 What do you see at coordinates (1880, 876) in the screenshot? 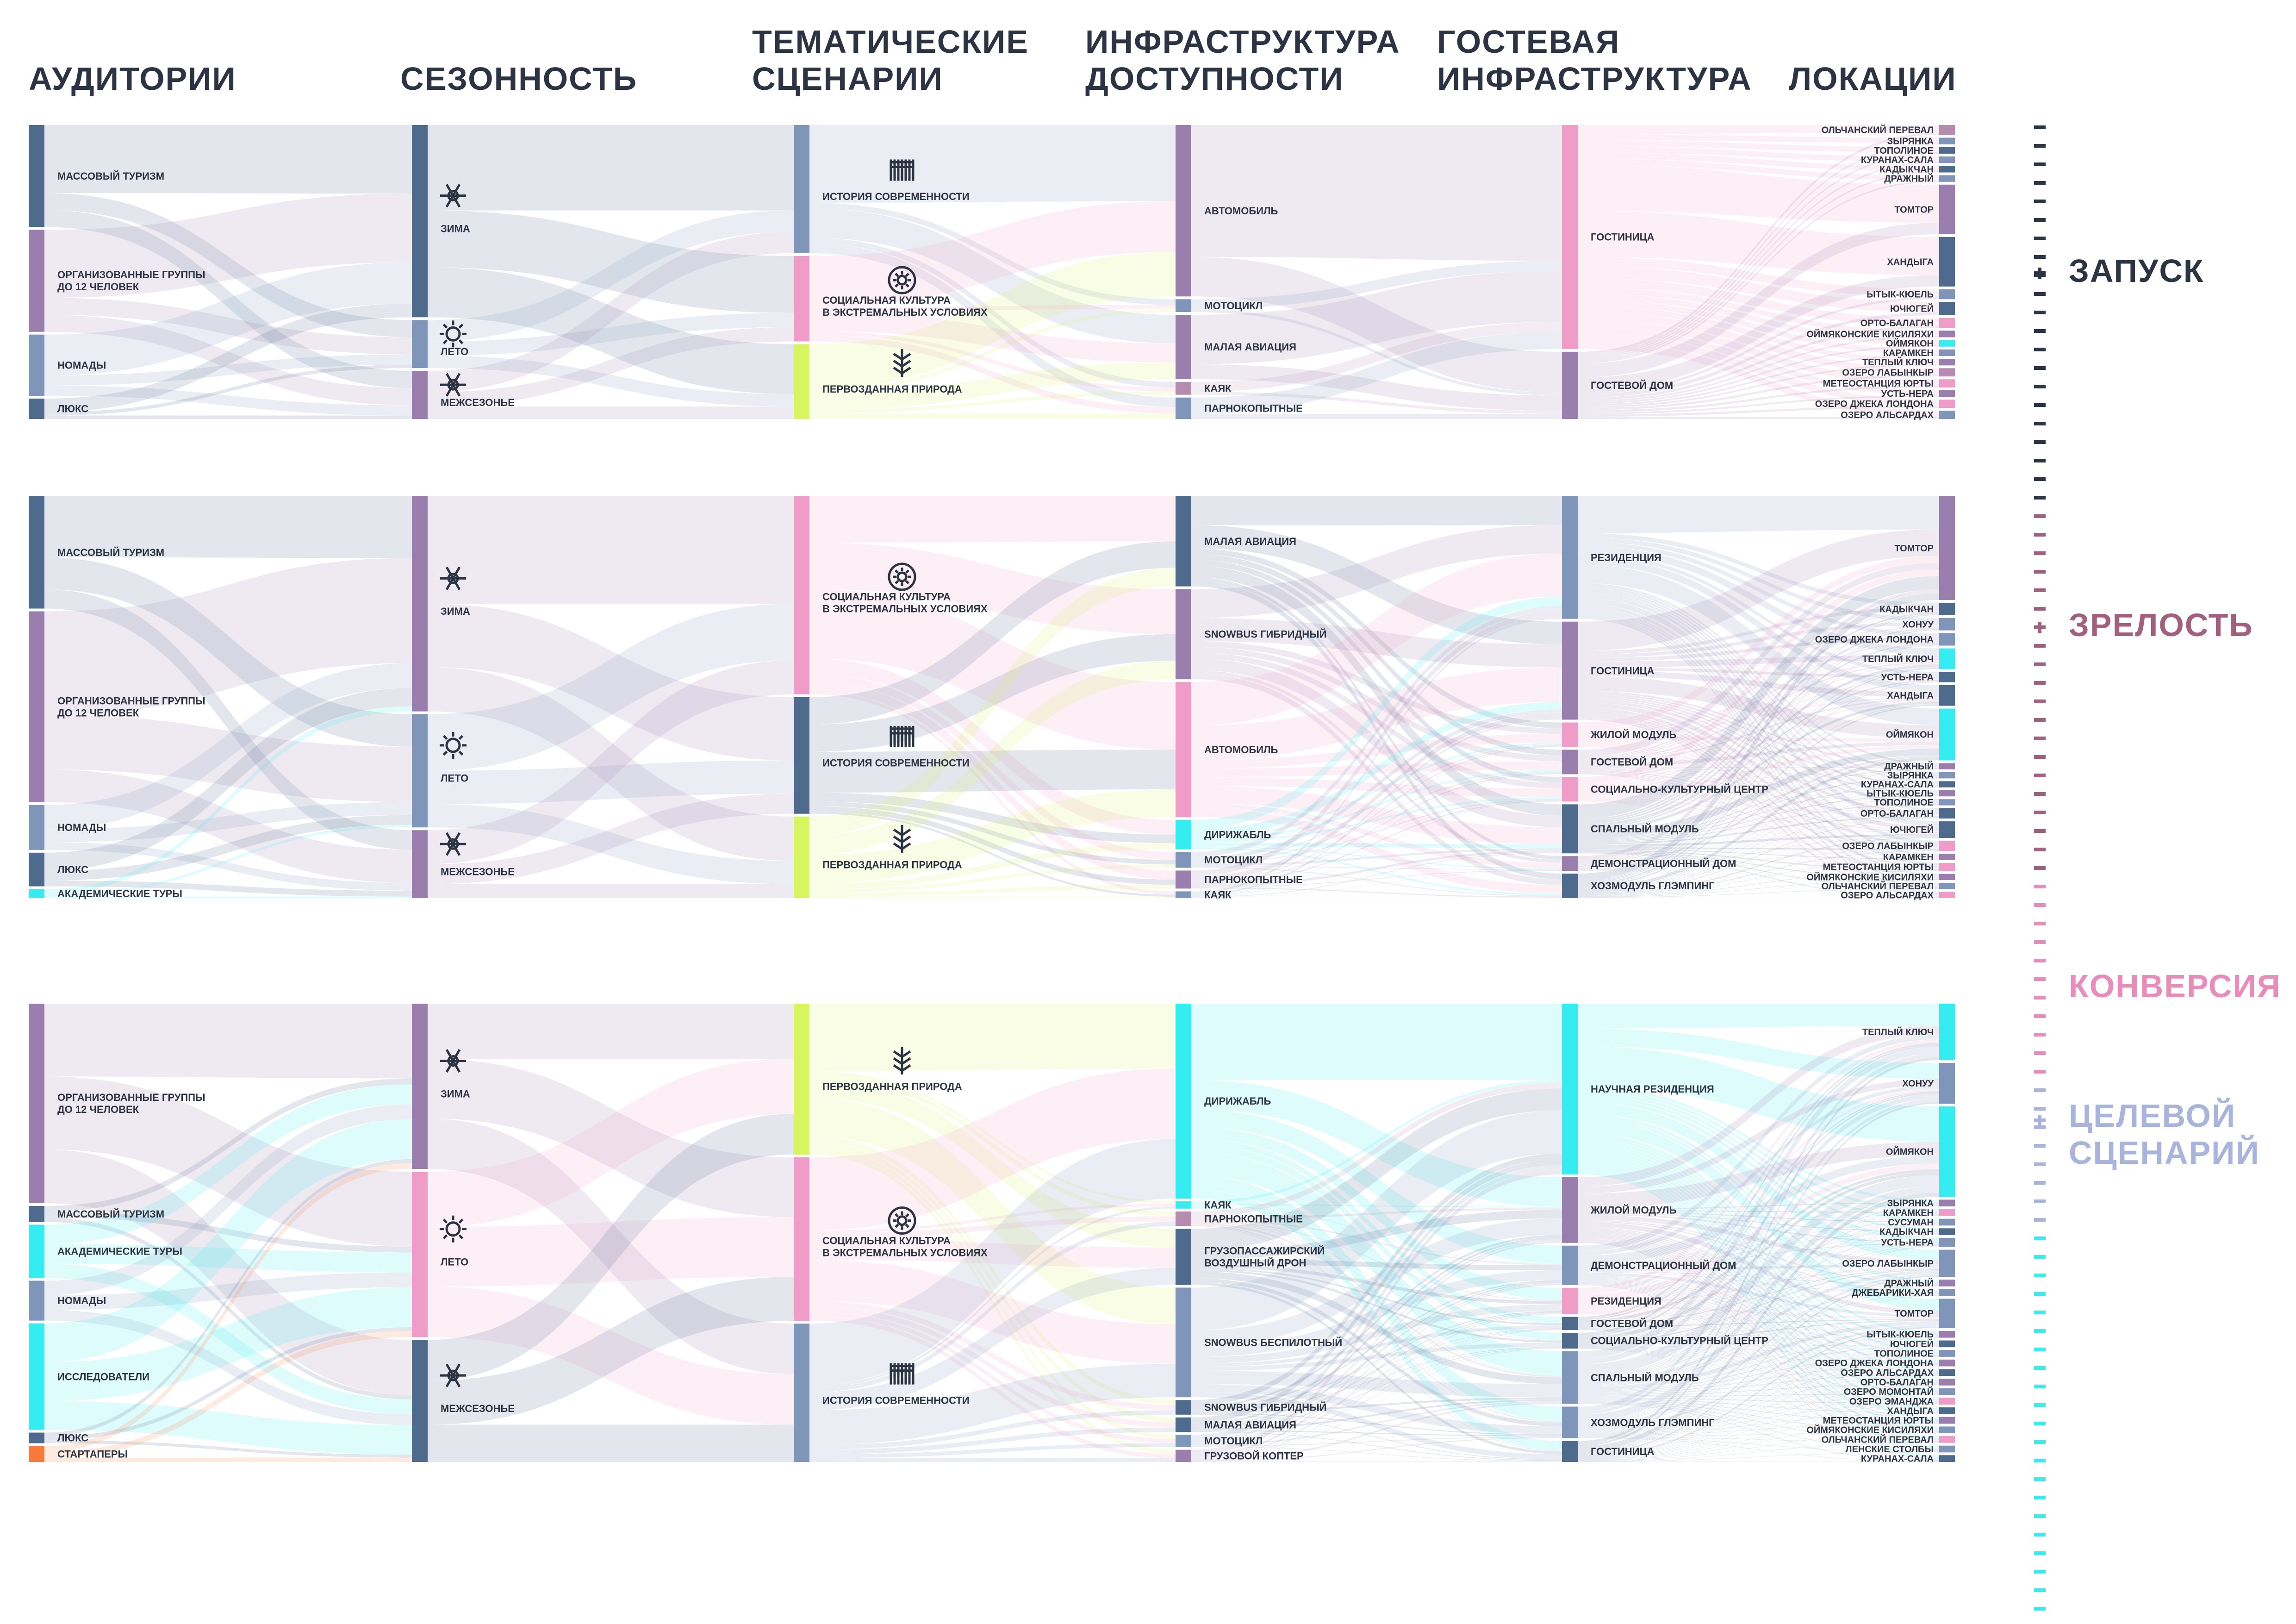
I see `node-5-18: ОЙМЯКОНСКИЕ КИСИЛЯХИ` at bounding box center [1880, 876].